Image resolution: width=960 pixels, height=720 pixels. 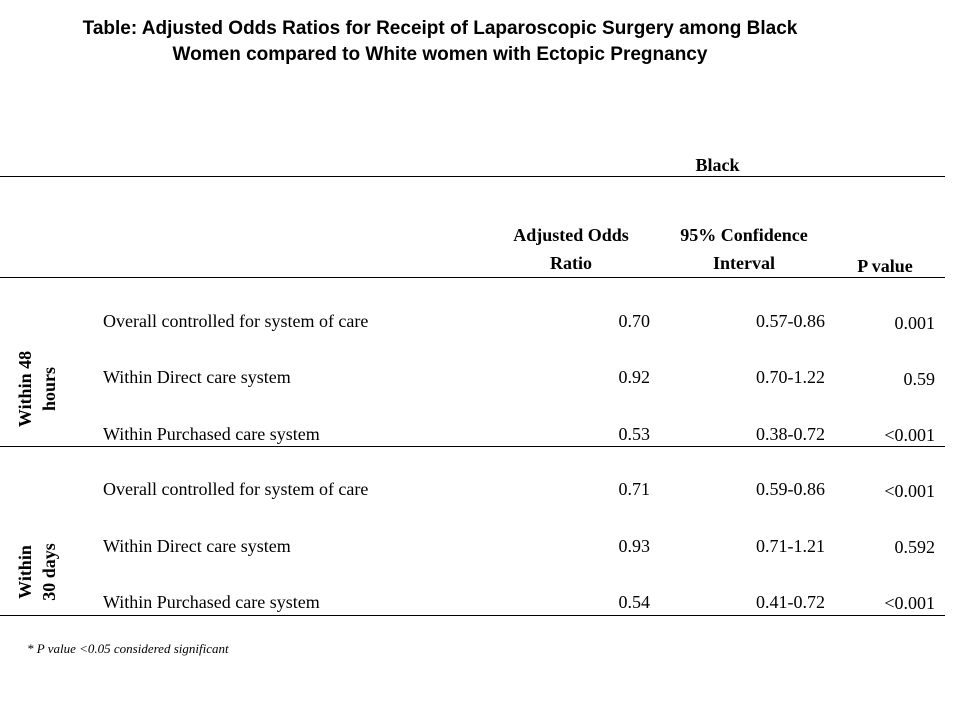 I want to click on aor-value: 0.93, so click(x=634, y=546).